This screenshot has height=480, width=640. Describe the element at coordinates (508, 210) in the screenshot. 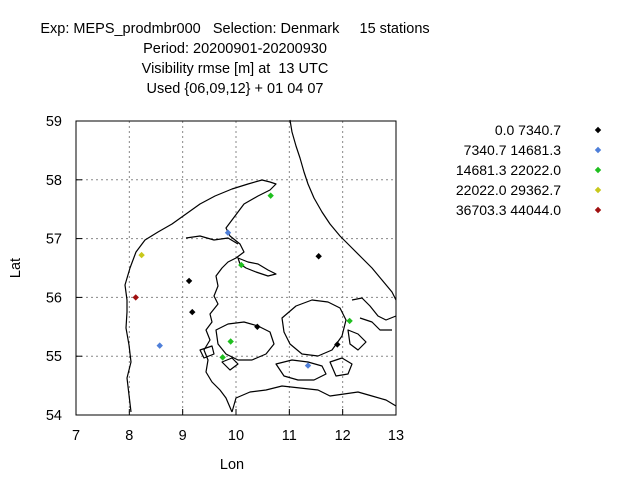

I see `legend-label: 36703.3 44044.0` at that location.